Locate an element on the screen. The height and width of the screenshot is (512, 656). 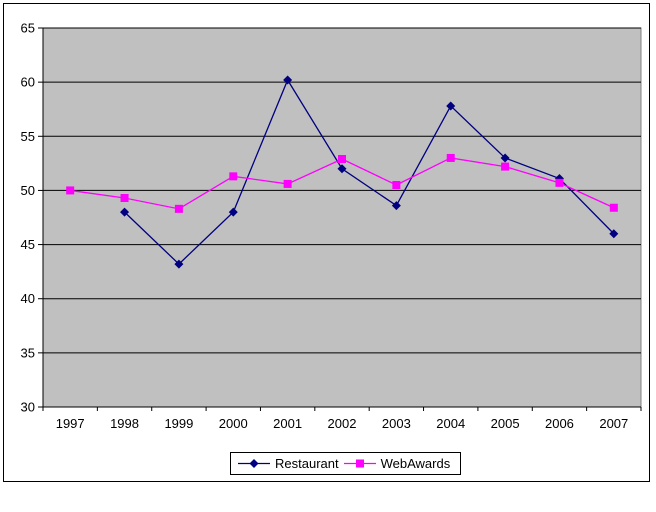
y-axis-label: 40 is located at coordinates (28, 298).